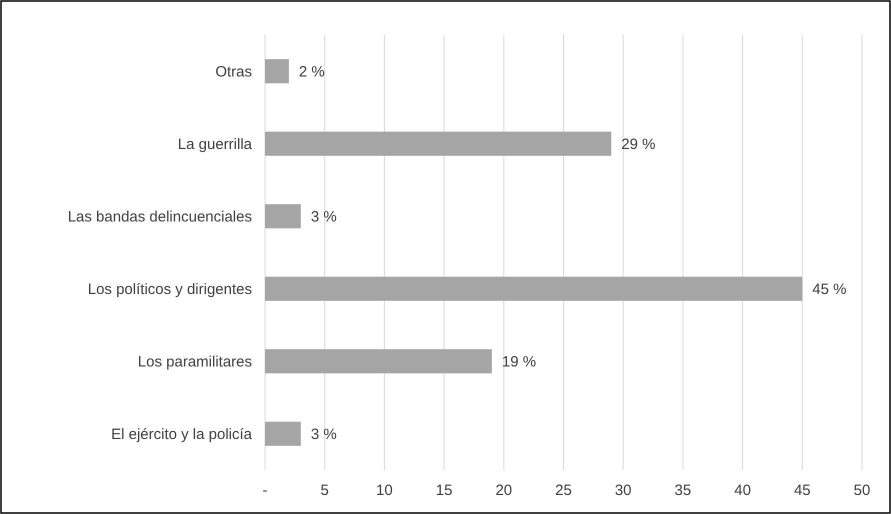  I want to click on x-tick-label: 20, so click(503, 490).